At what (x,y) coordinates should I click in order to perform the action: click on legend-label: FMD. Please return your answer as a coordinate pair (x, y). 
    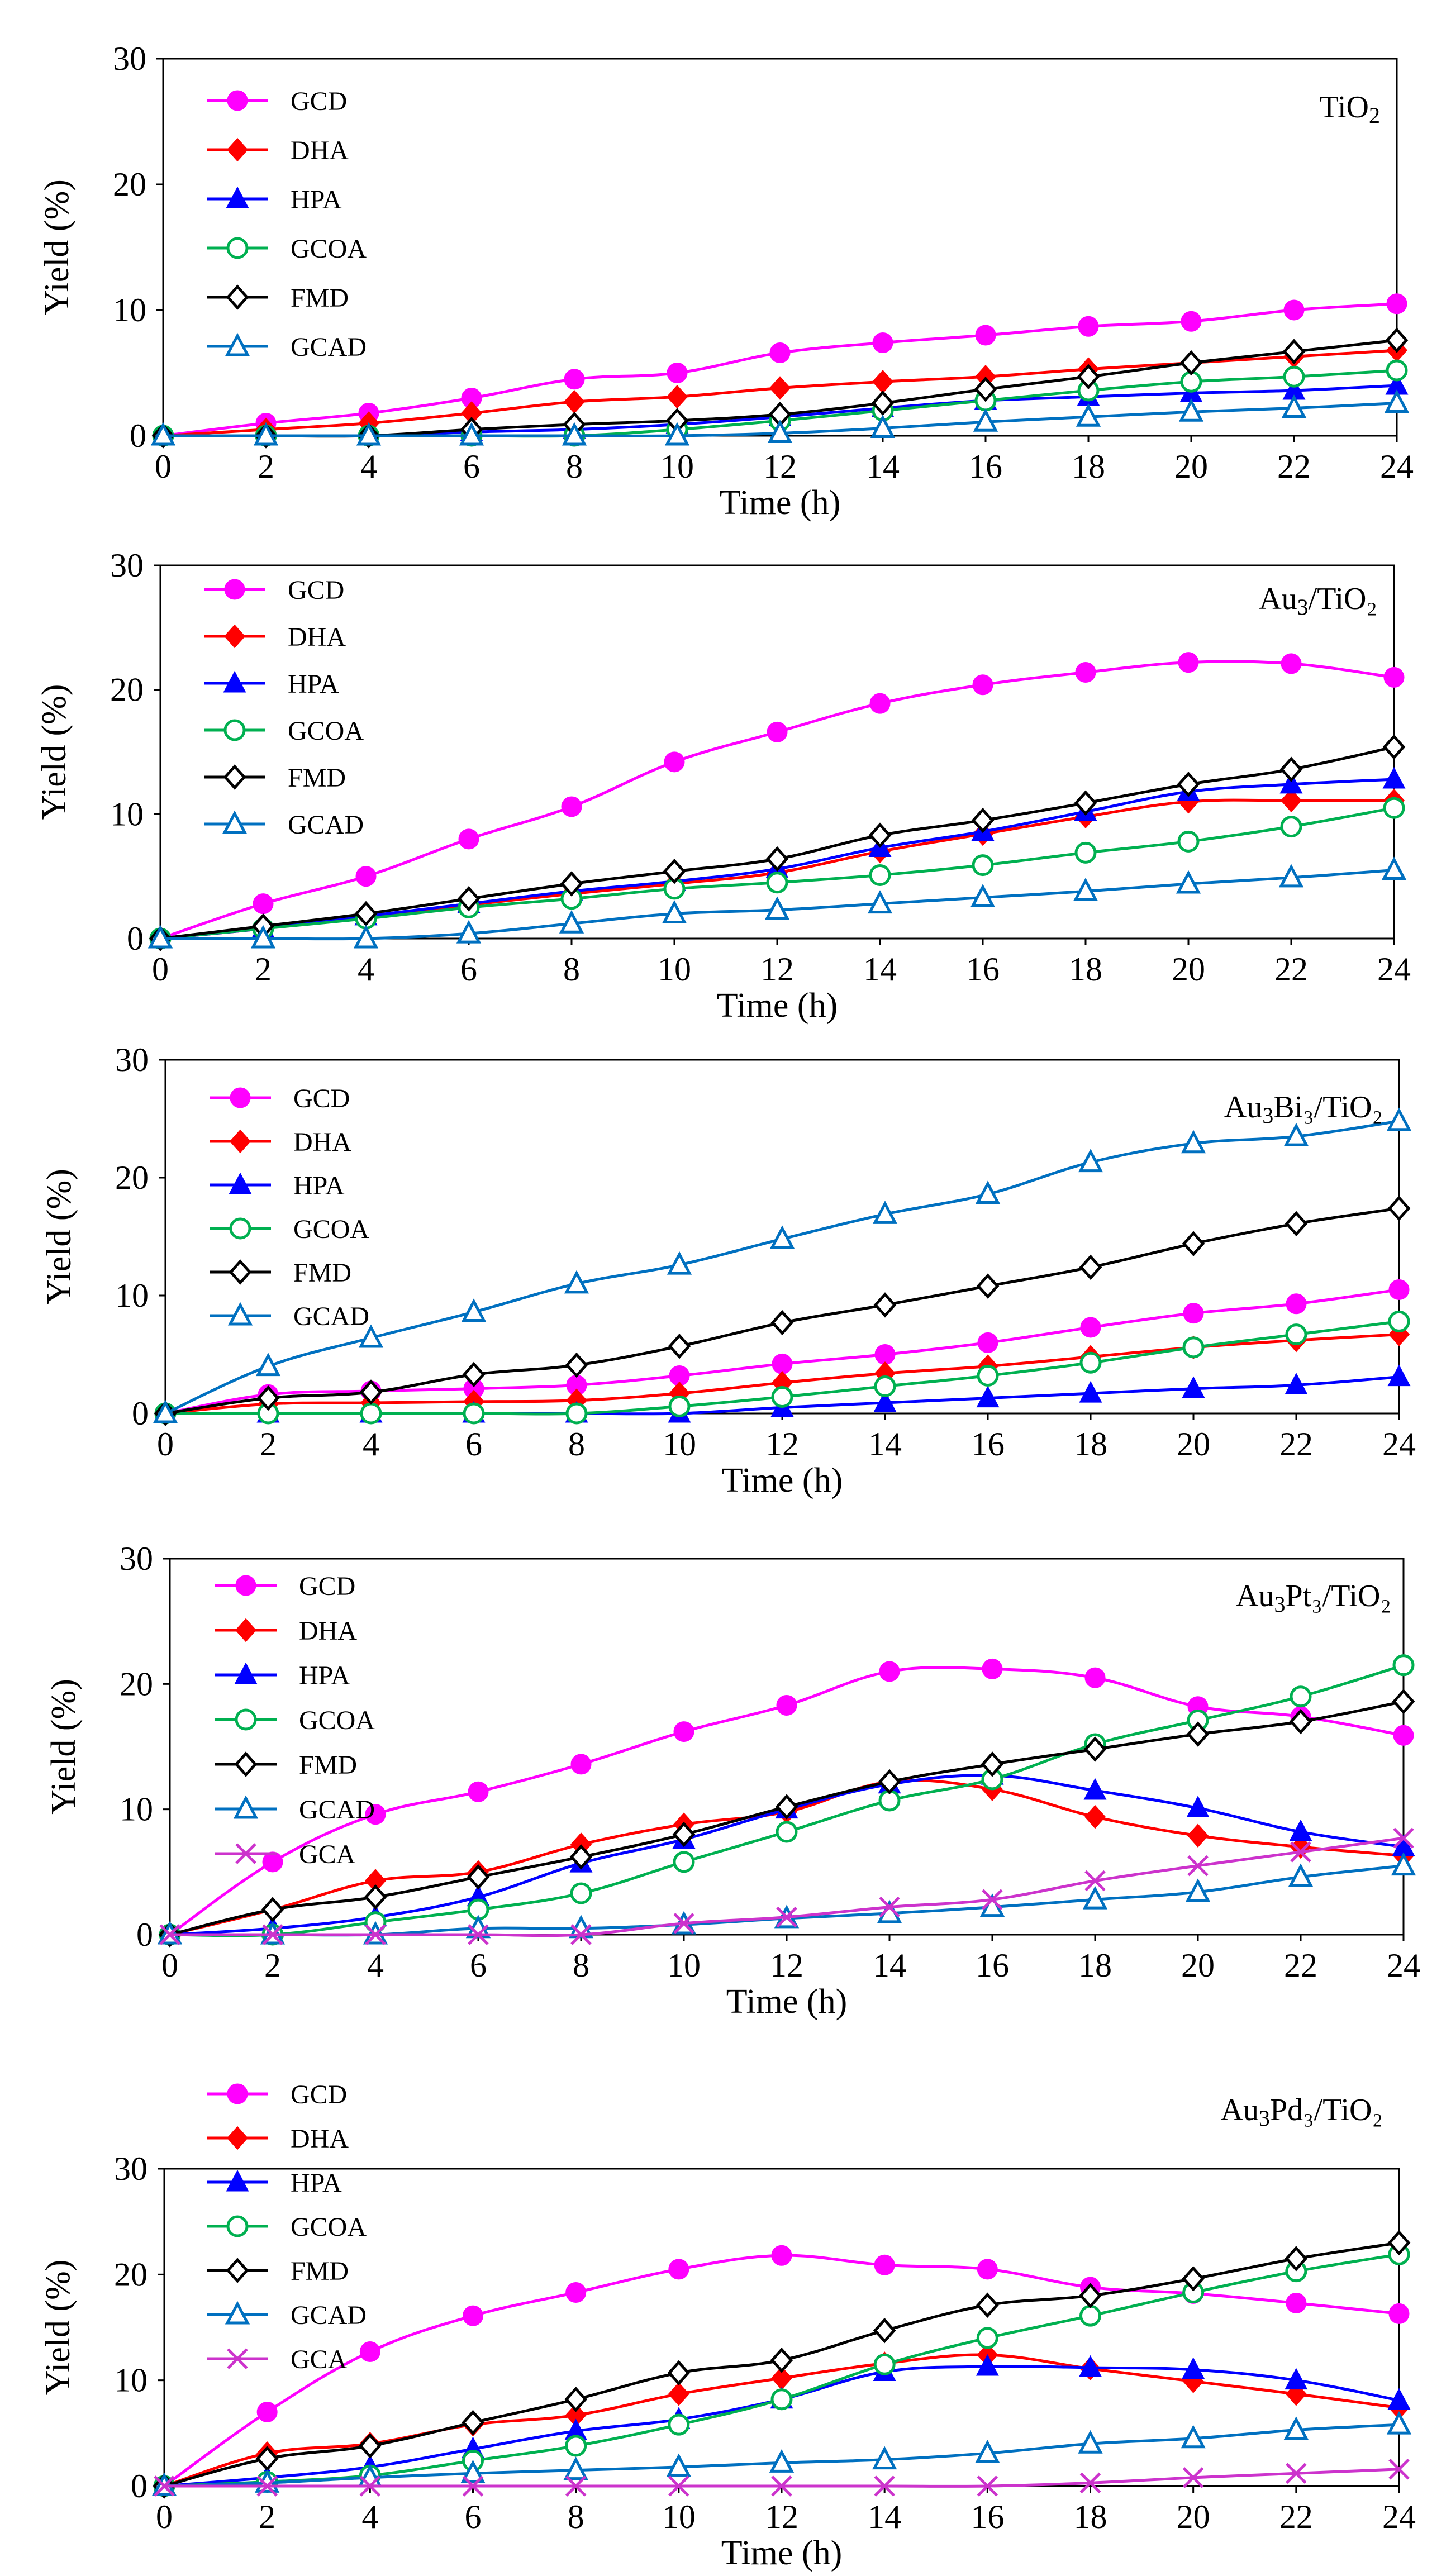
    Looking at the image, I should click on (320, 2271).